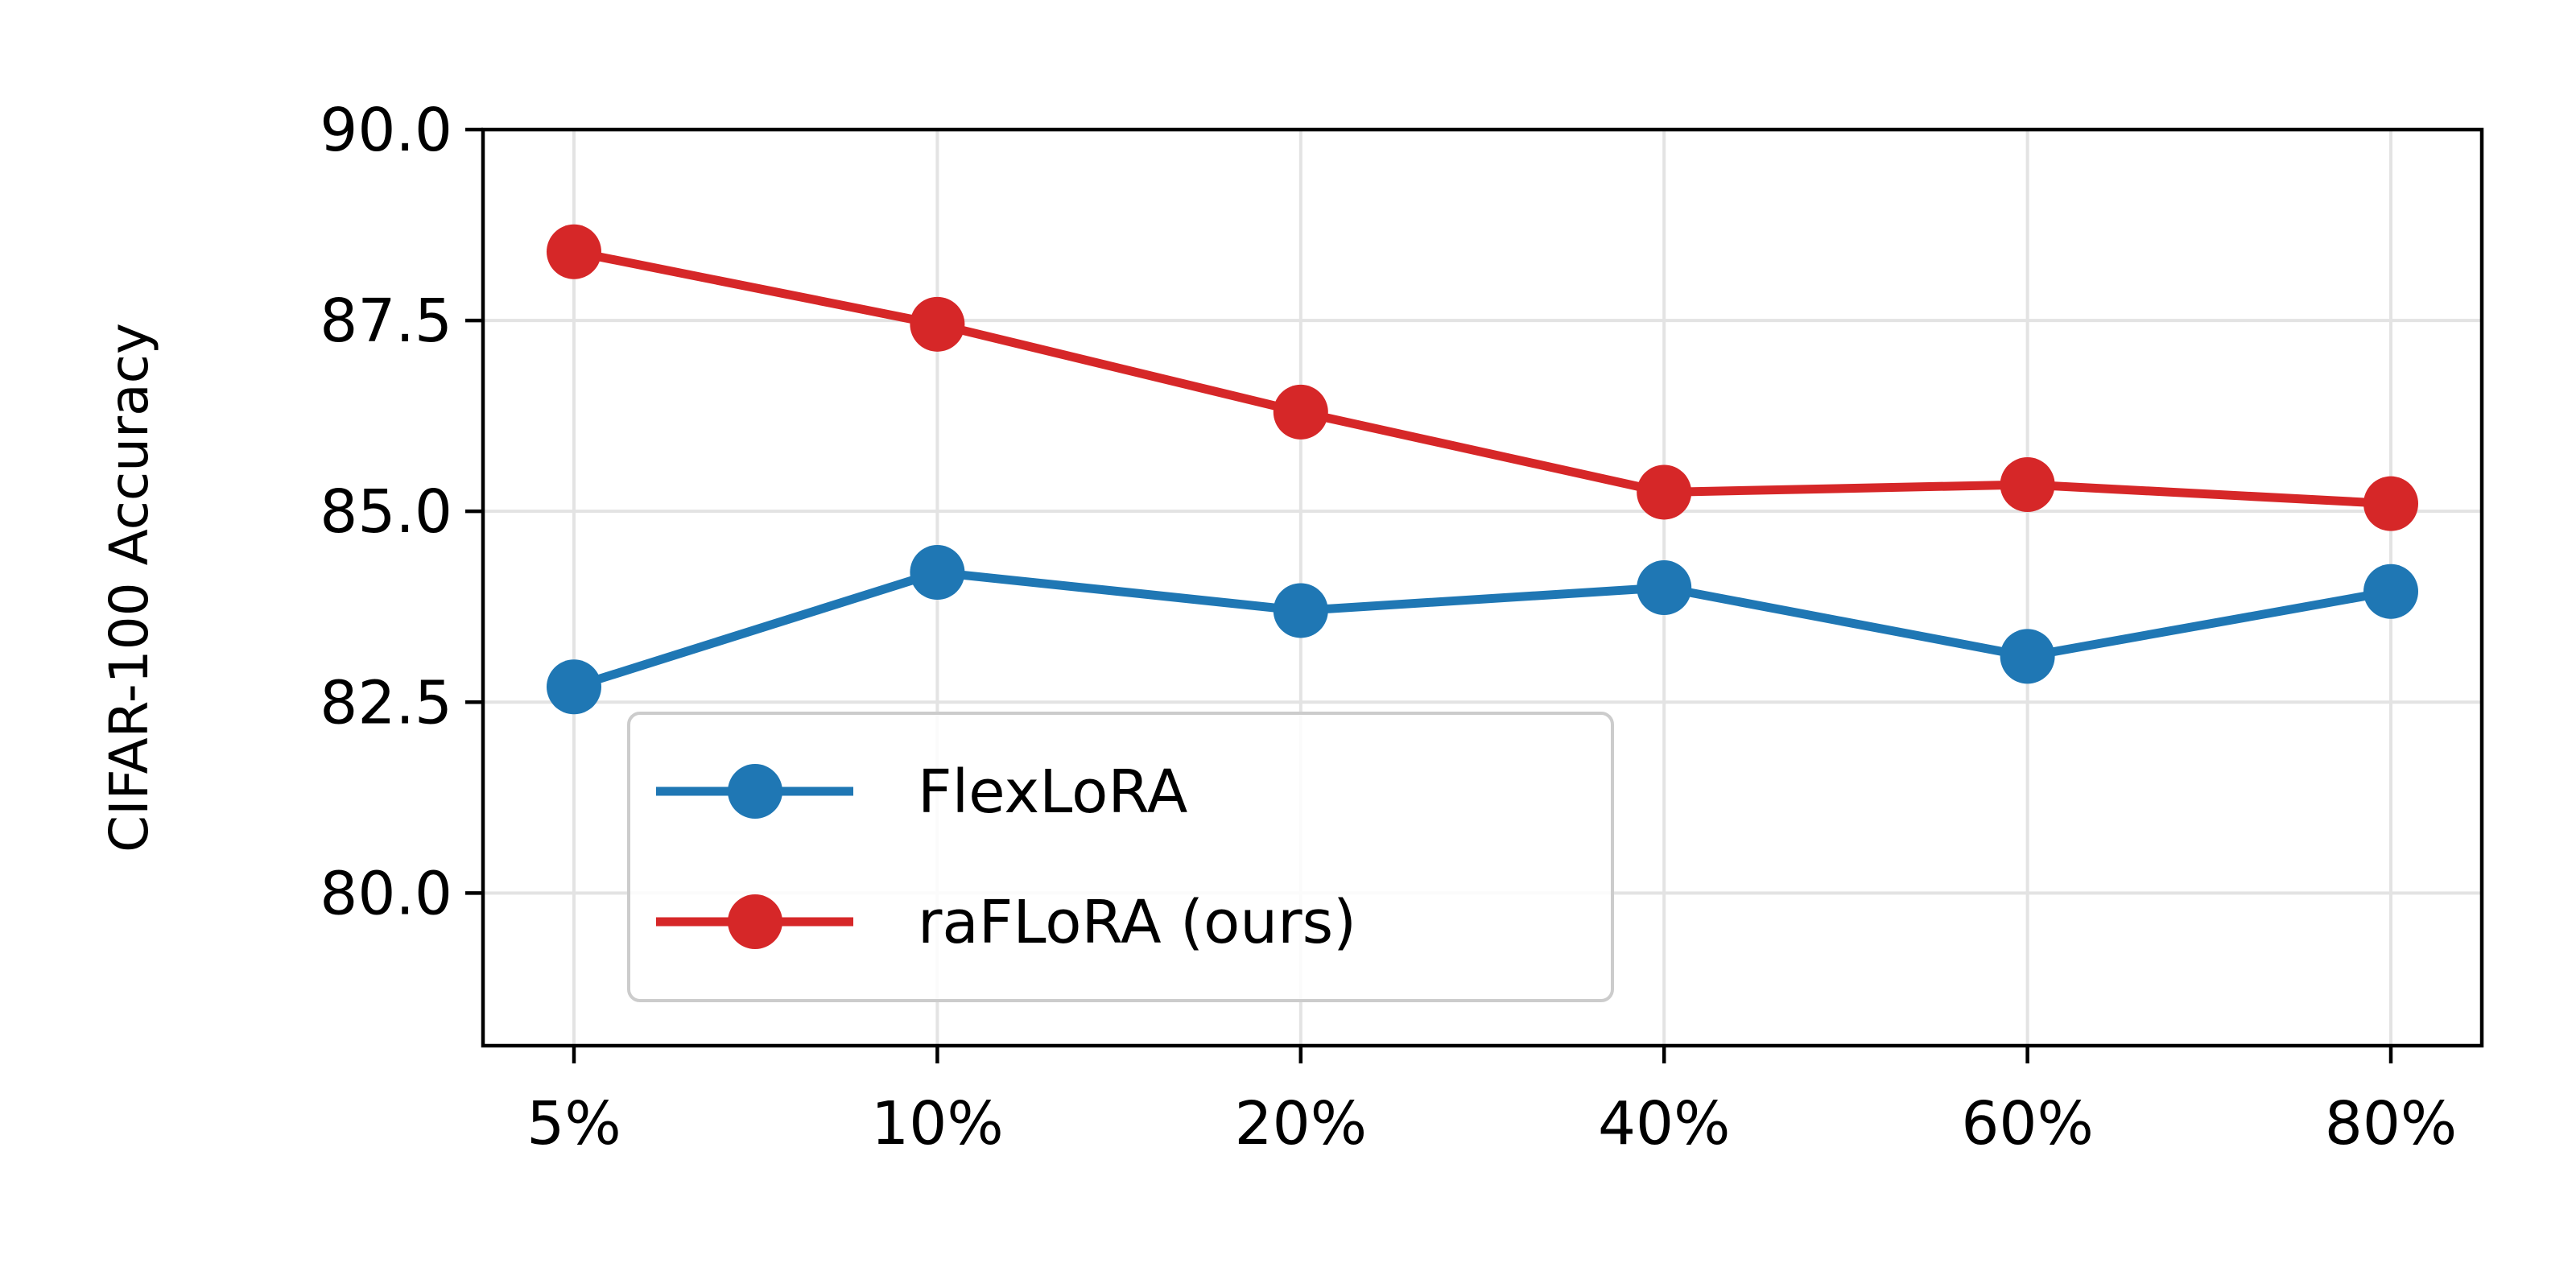 This screenshot has width=2576, height=1288. What do you see at coordinates (386, 321) in the screenshot?
I see `y-tick-label: 87.5` at bounding box center [386, 321].